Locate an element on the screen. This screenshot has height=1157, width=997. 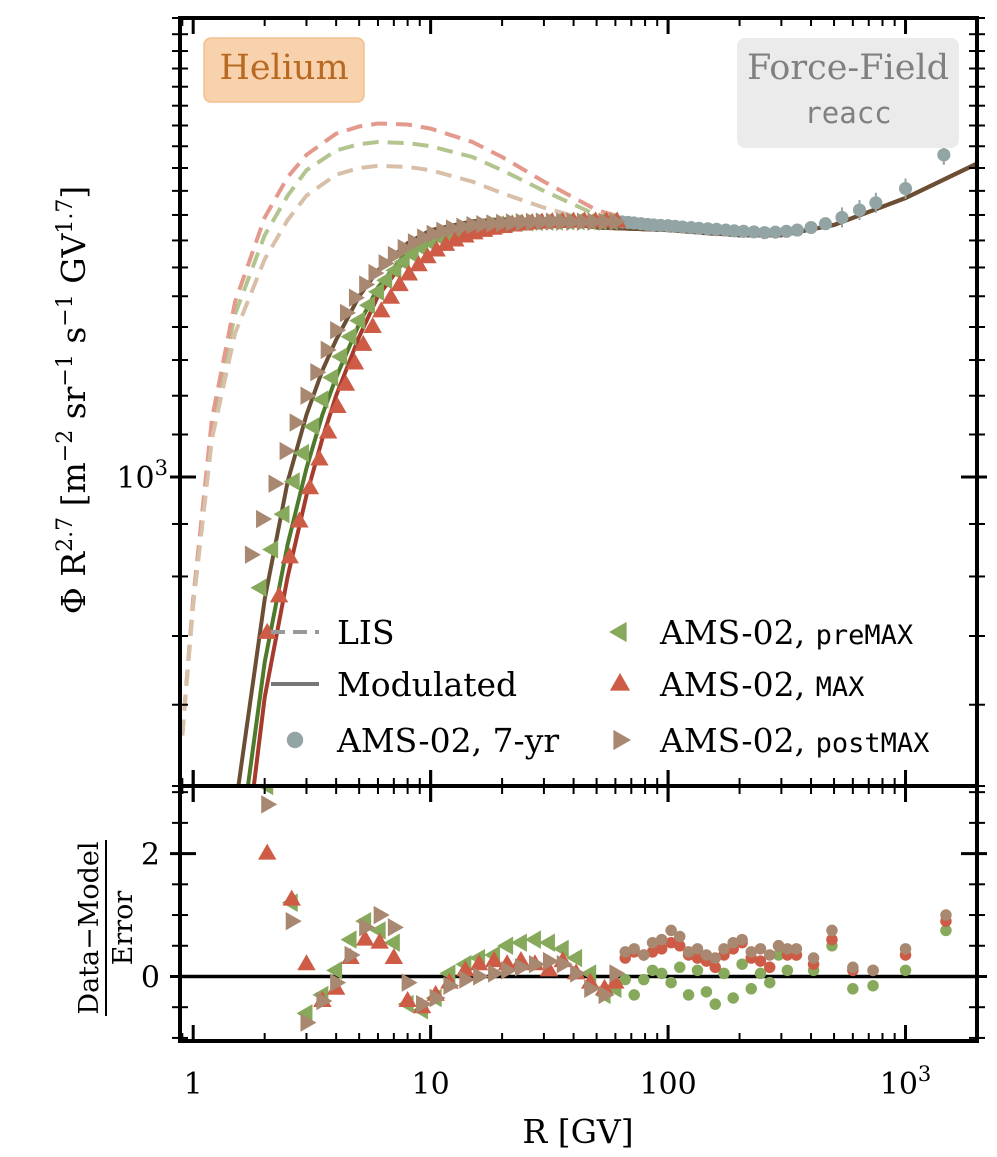
legend-label: AMS-02, postMAX is located at coordinates (794, 740).